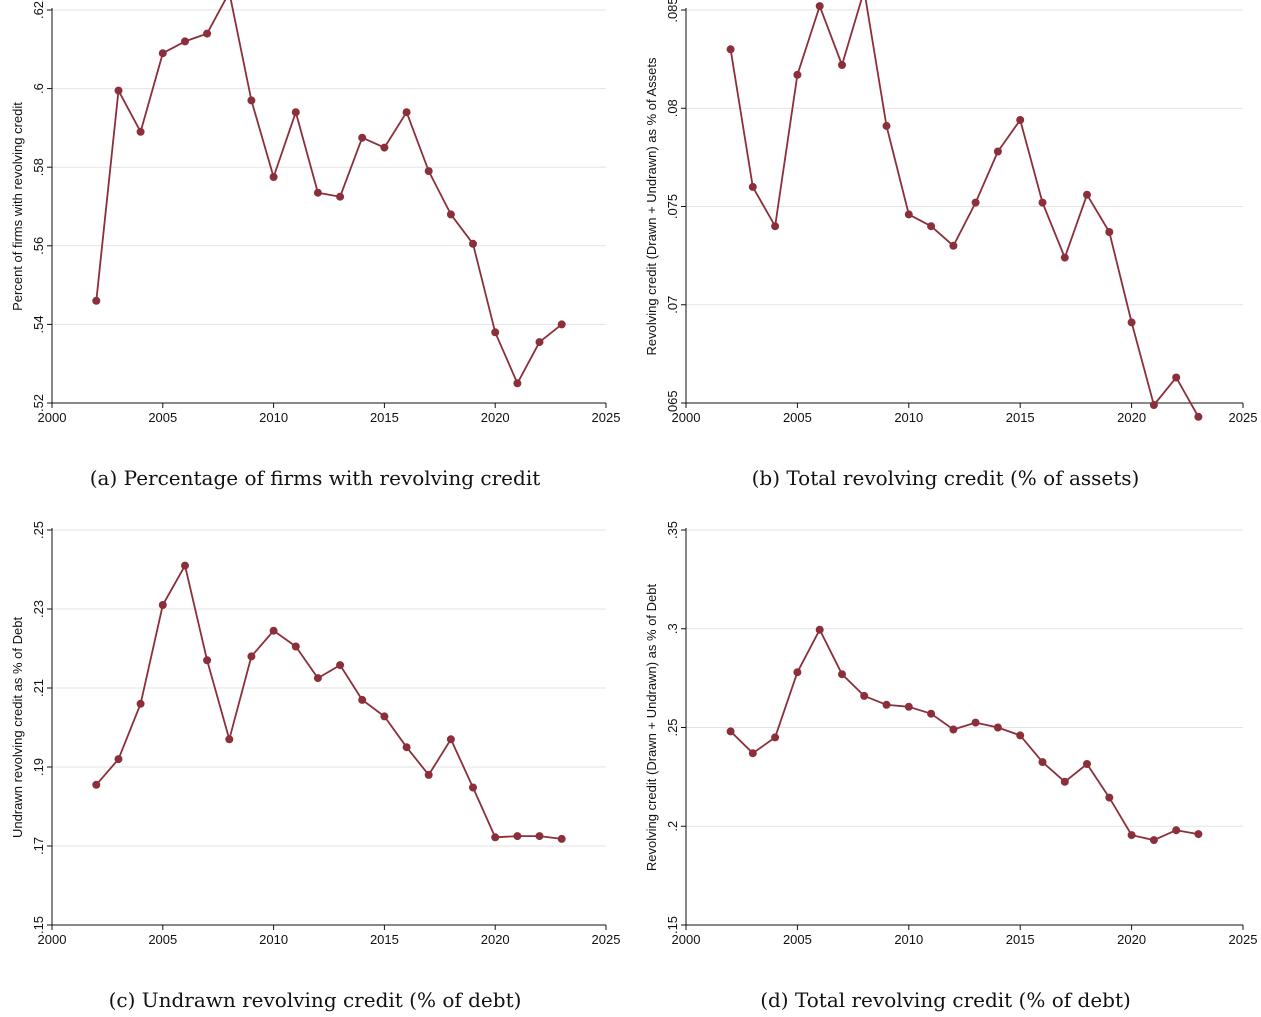 This screenshot has width=1261, height=1017. What do you see at coordinates (38, 403) in the screenshot?
I see `y-tick-label: .52` at bounding box center [38, 403].